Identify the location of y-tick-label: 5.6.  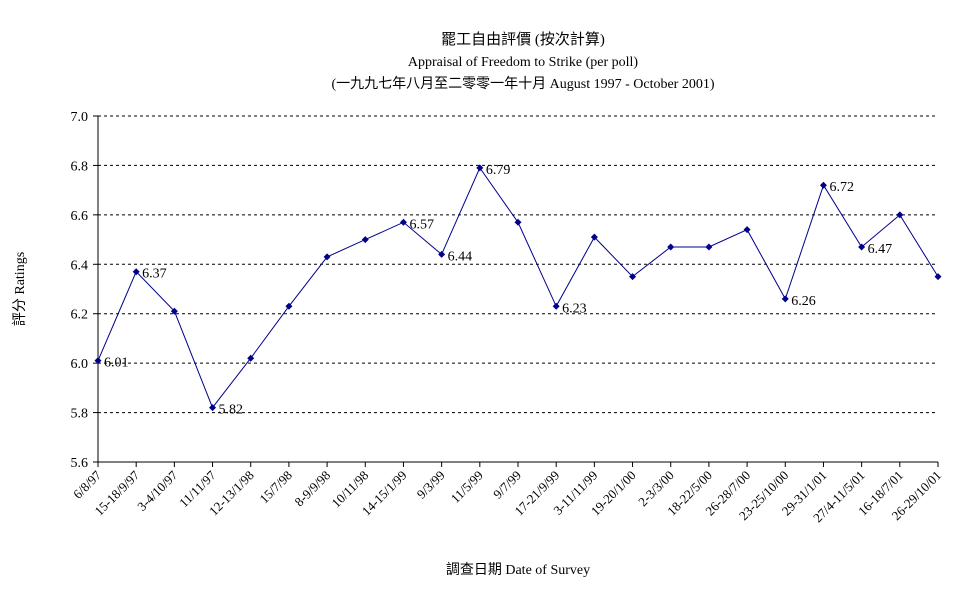
(80, 463).